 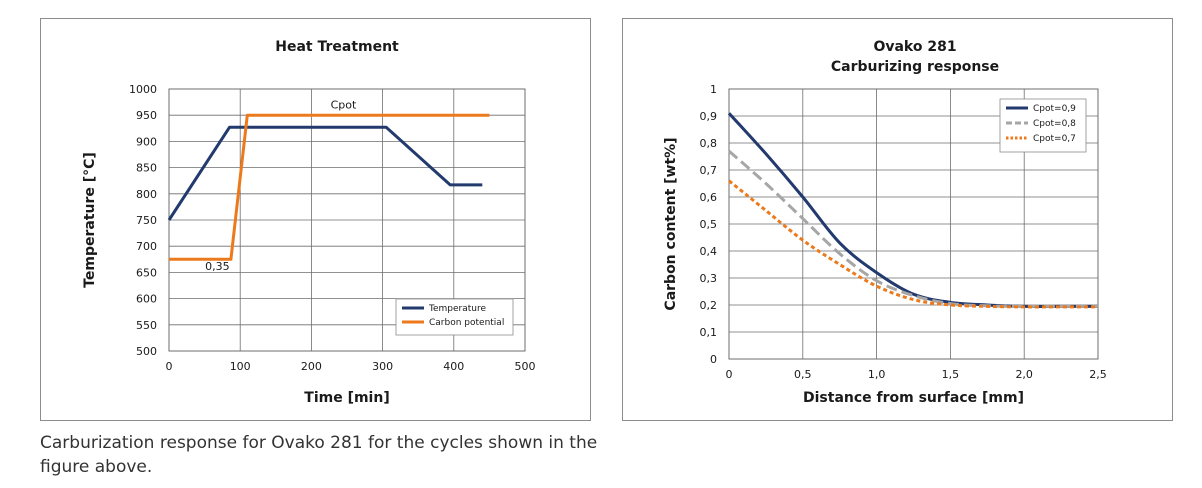 What do you see at coordinates (709, 278) in the screenshot?
I see `y-tick-label: 0,3` at bounding box center [709, 278].